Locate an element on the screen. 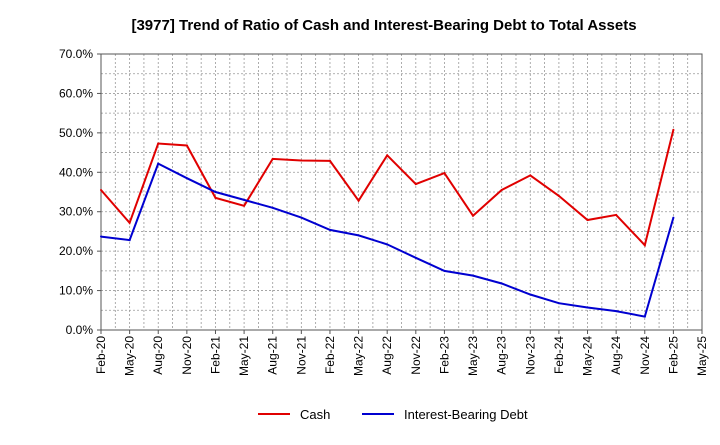 This screenshot has width=720, height=445. x-tick-label: Feb-24 is located at coordinates (559, 355).